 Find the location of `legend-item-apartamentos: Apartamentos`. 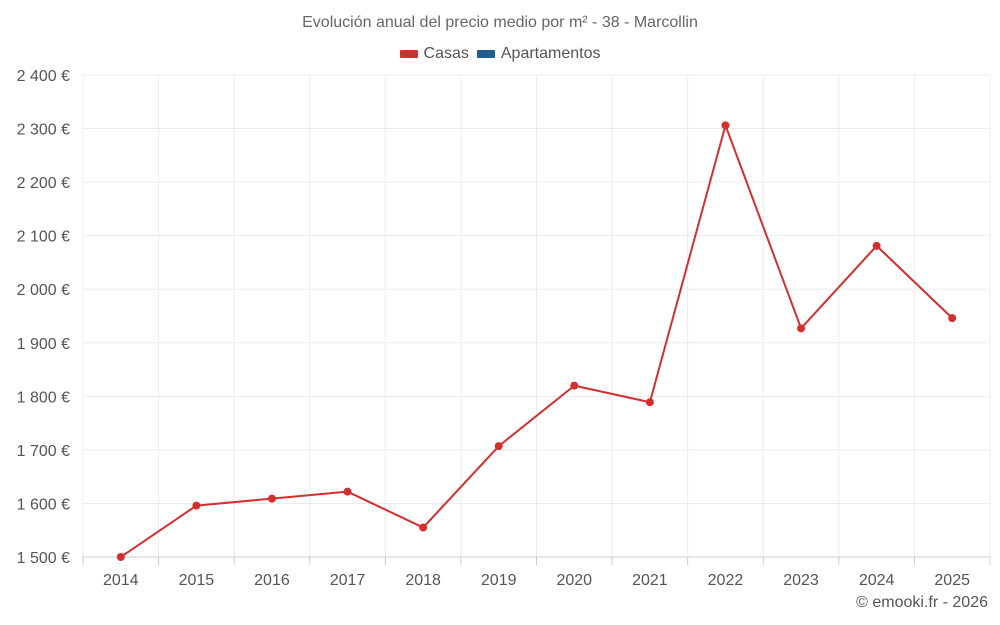

legend-item-apartamentos: Apartamentos is located at coordinates (538, 54).